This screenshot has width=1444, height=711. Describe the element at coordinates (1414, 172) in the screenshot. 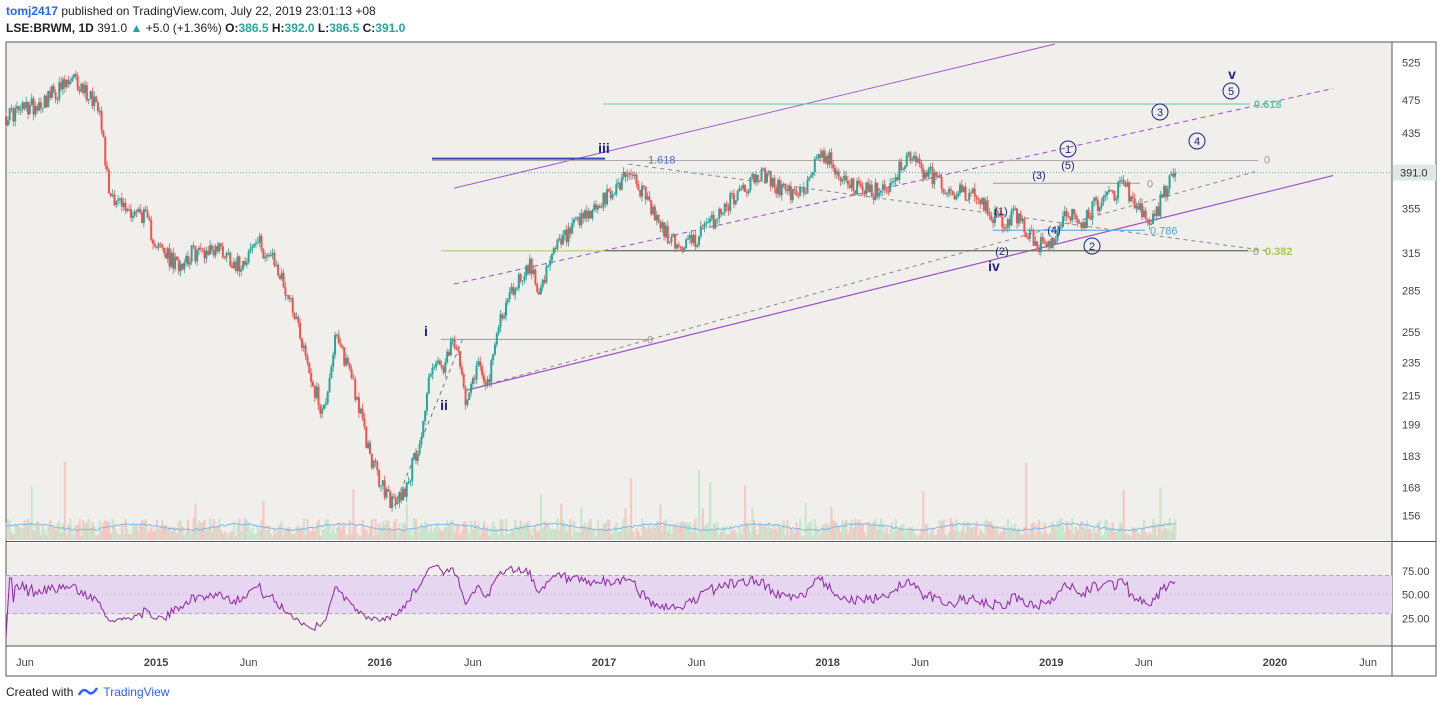

I see `last-price-badge` at that location.